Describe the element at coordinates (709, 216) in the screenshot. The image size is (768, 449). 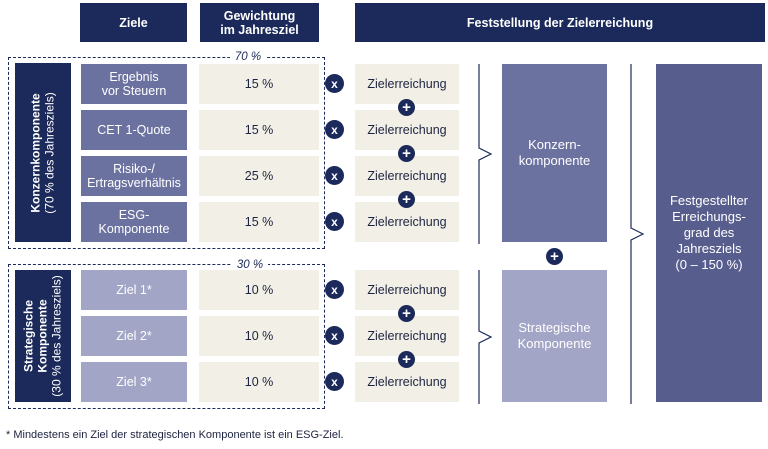
I see `result-line2: Erreichungs-` at that location.